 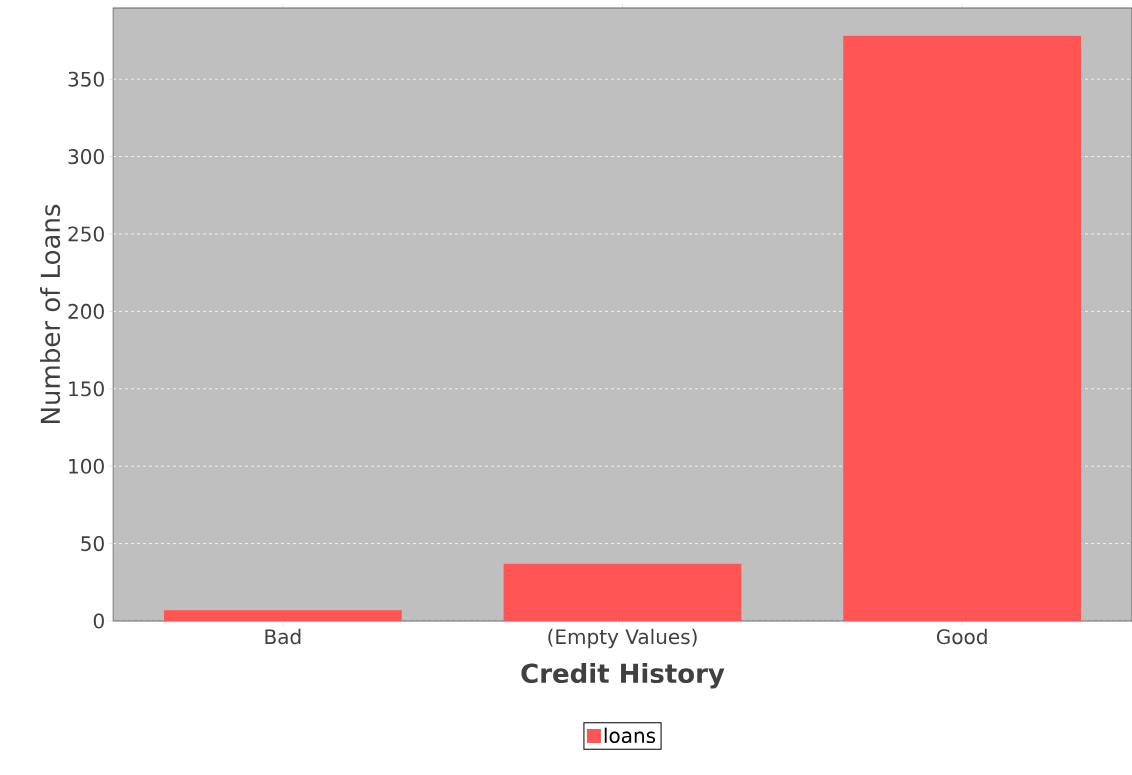 I want to click on x-axis-title: Credit History, so click(x=623, y=676).